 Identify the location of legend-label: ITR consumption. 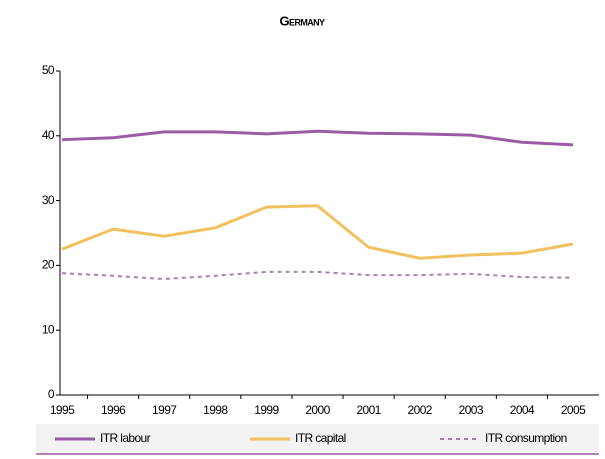
(526, 438).